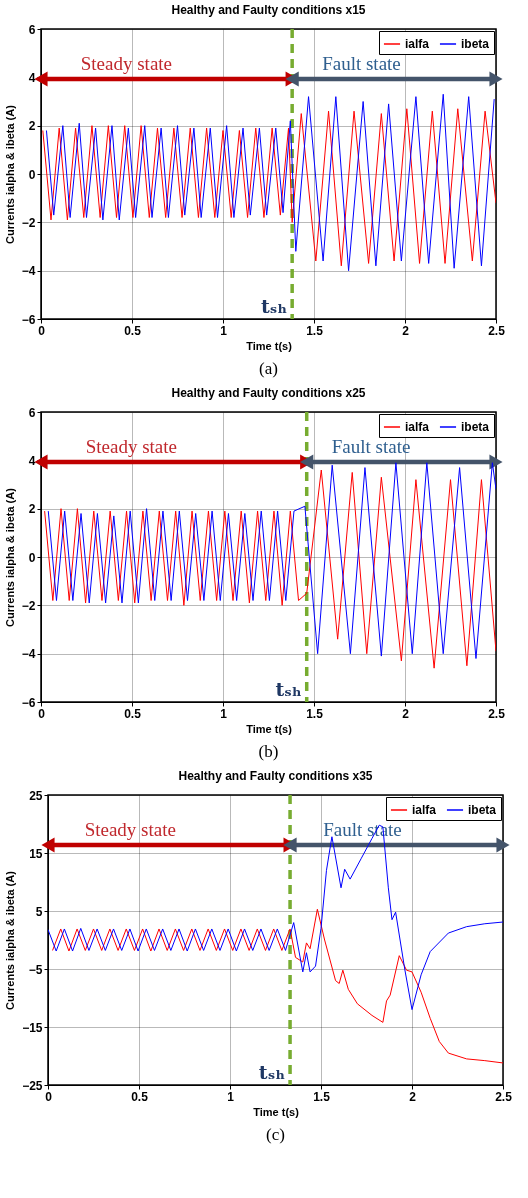 This screenshot has width=528, height=1198. What do you see at coordinates (36, 795) in the screenshot?
I see `y-tick-label: 25` at bounding box center [36, 795].